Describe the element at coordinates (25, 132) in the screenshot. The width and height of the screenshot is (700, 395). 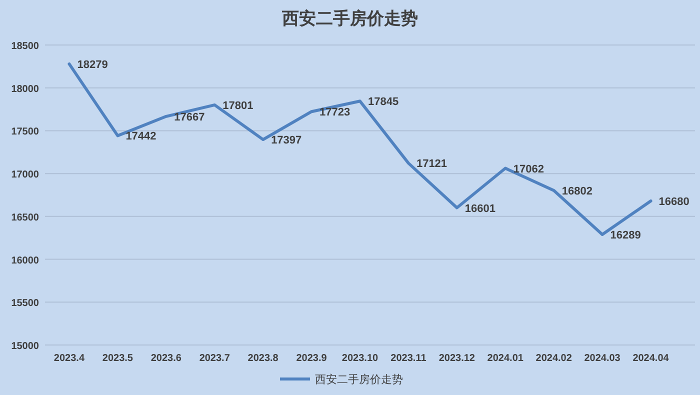
I see `y-tick-label: 17500` at that location.